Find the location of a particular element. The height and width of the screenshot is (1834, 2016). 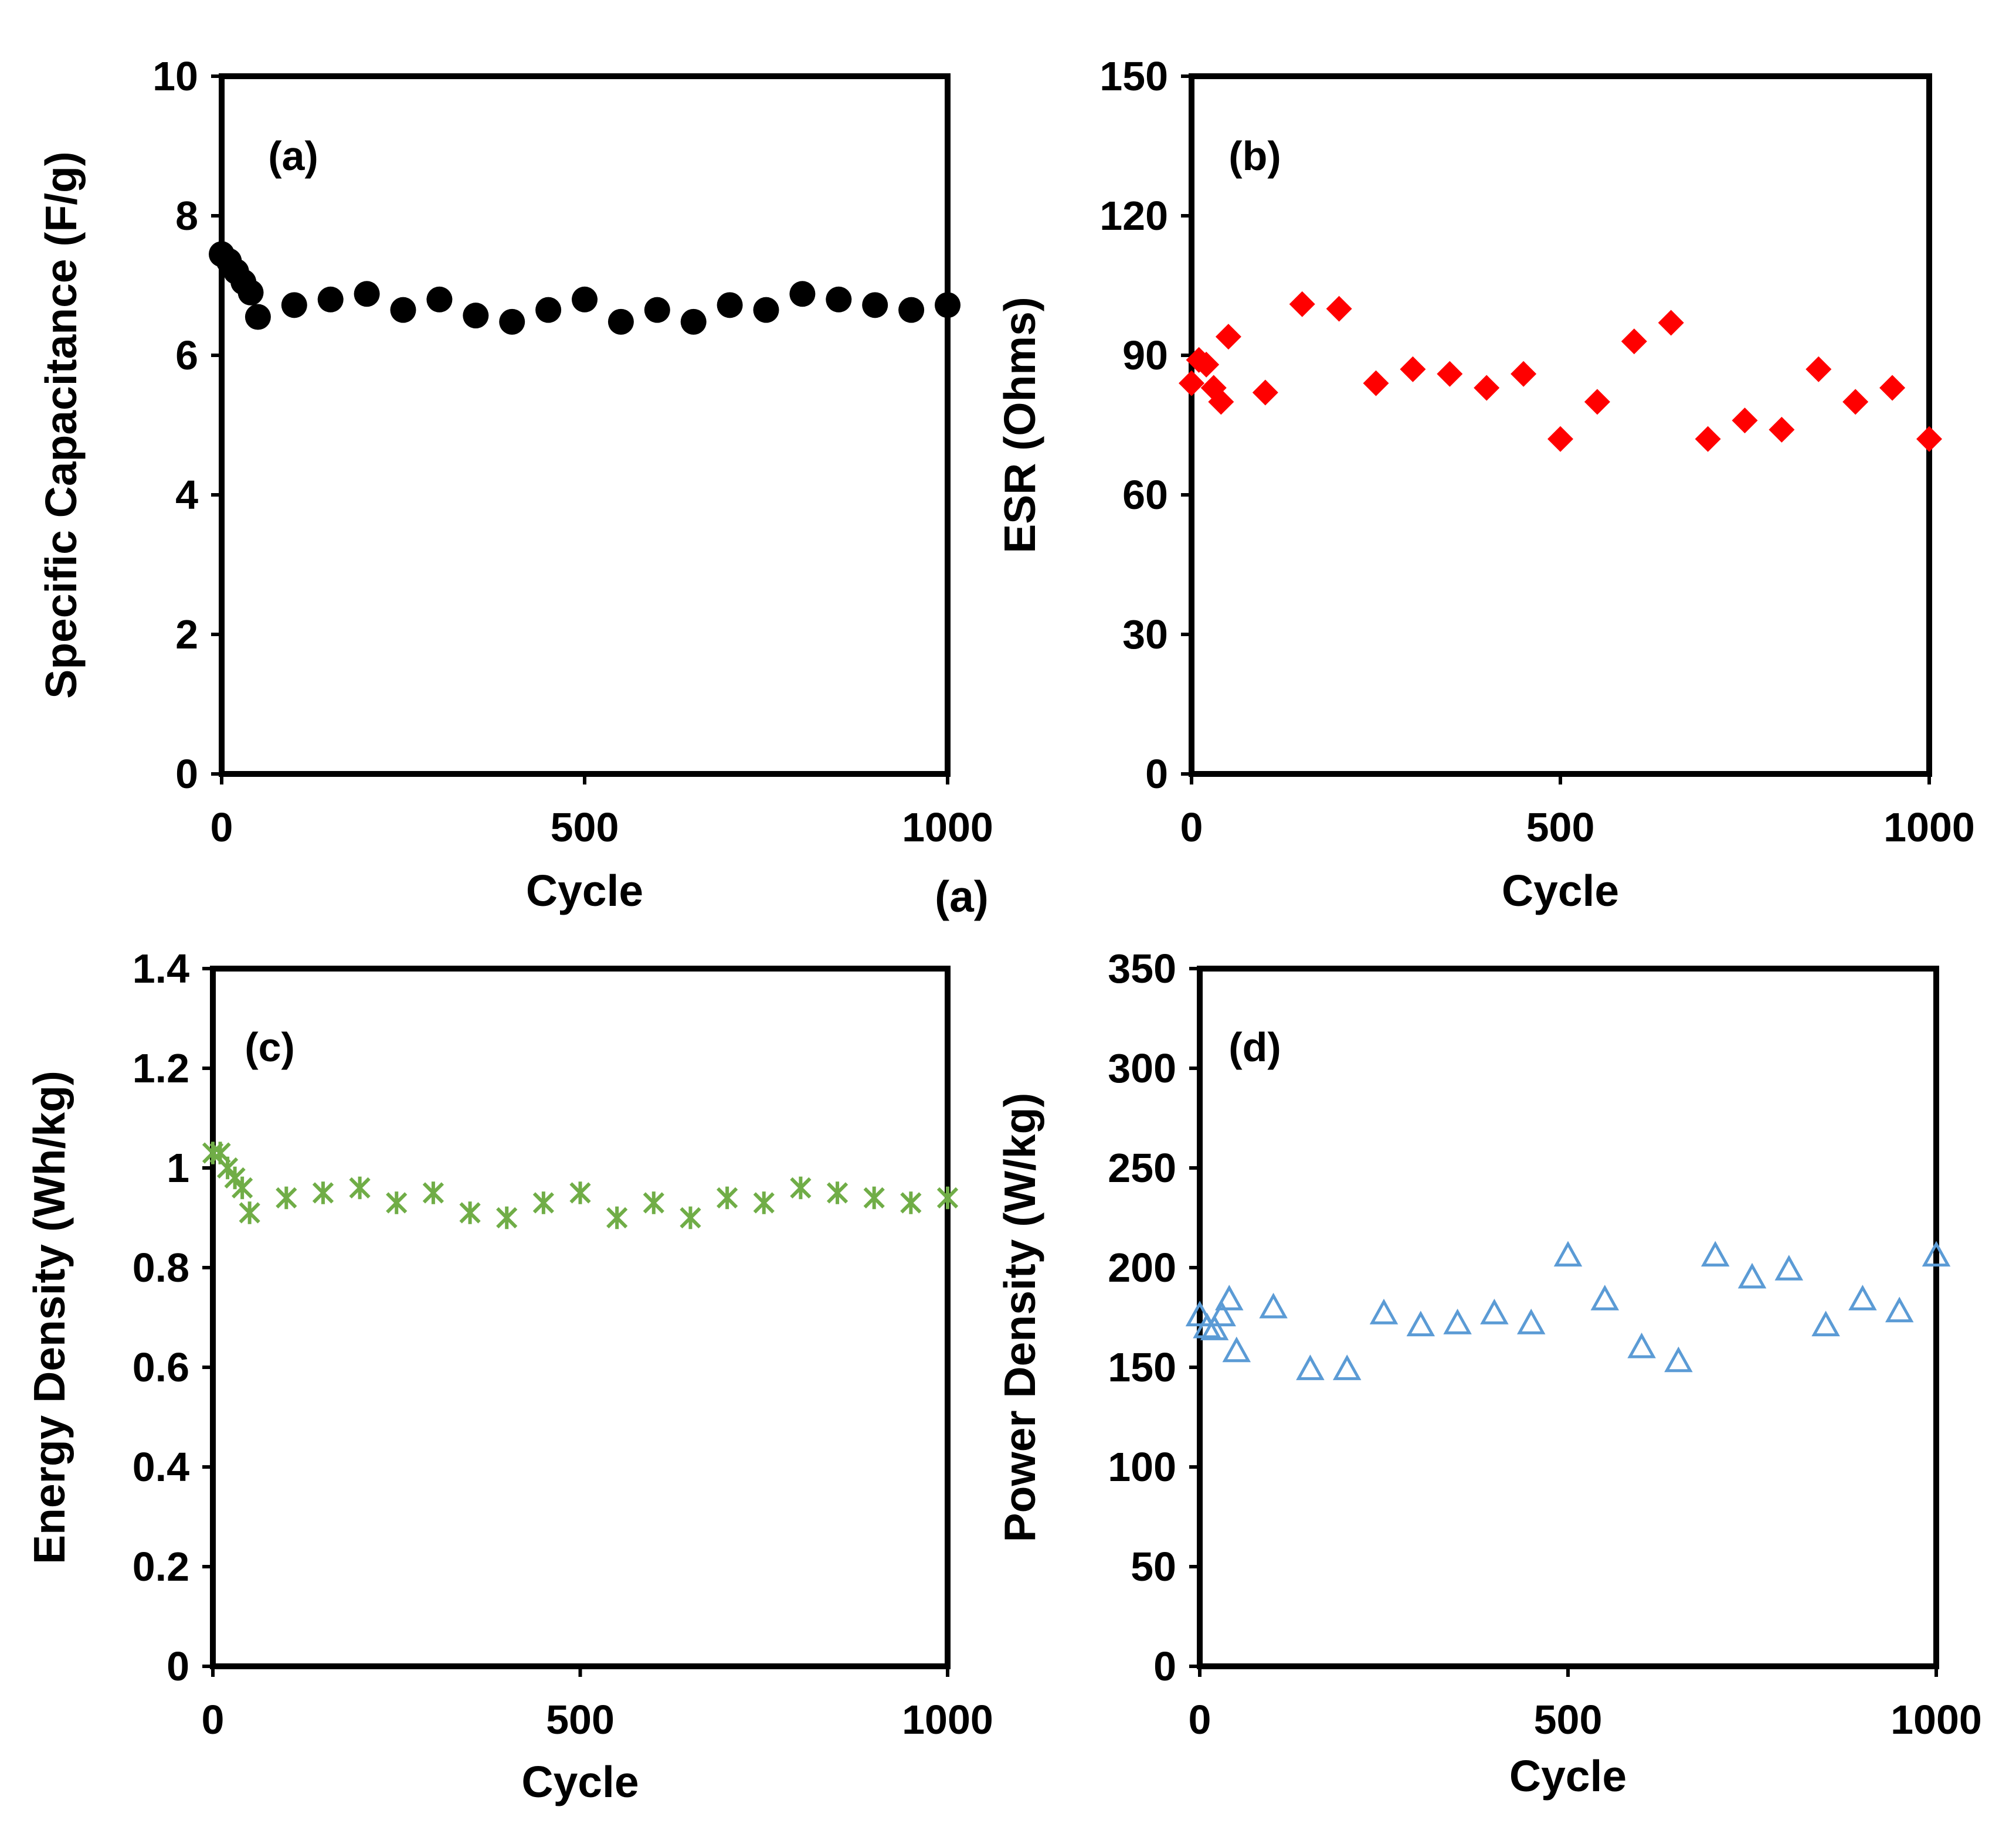

y-tick-label: 300 is located at coordinates (1142, 1068).